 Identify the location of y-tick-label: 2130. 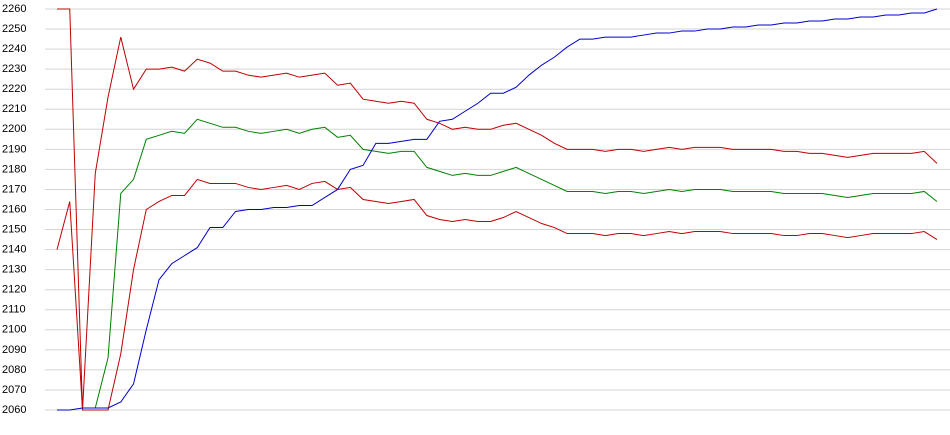
(14, 270).